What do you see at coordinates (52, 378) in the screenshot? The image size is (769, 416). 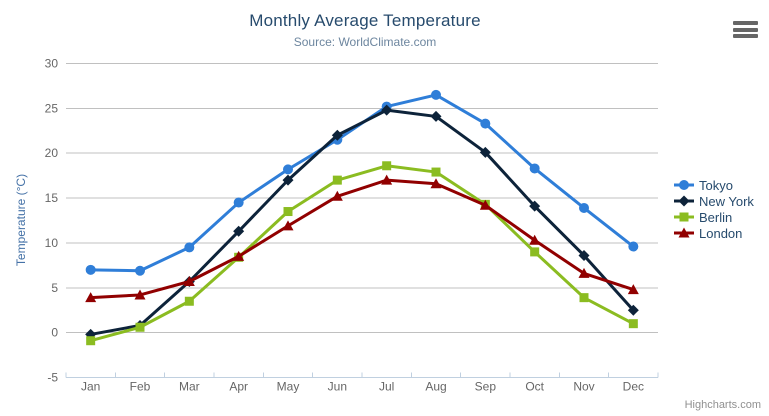 I see `y-axis-label: -5` at bounding box center [52, 378].